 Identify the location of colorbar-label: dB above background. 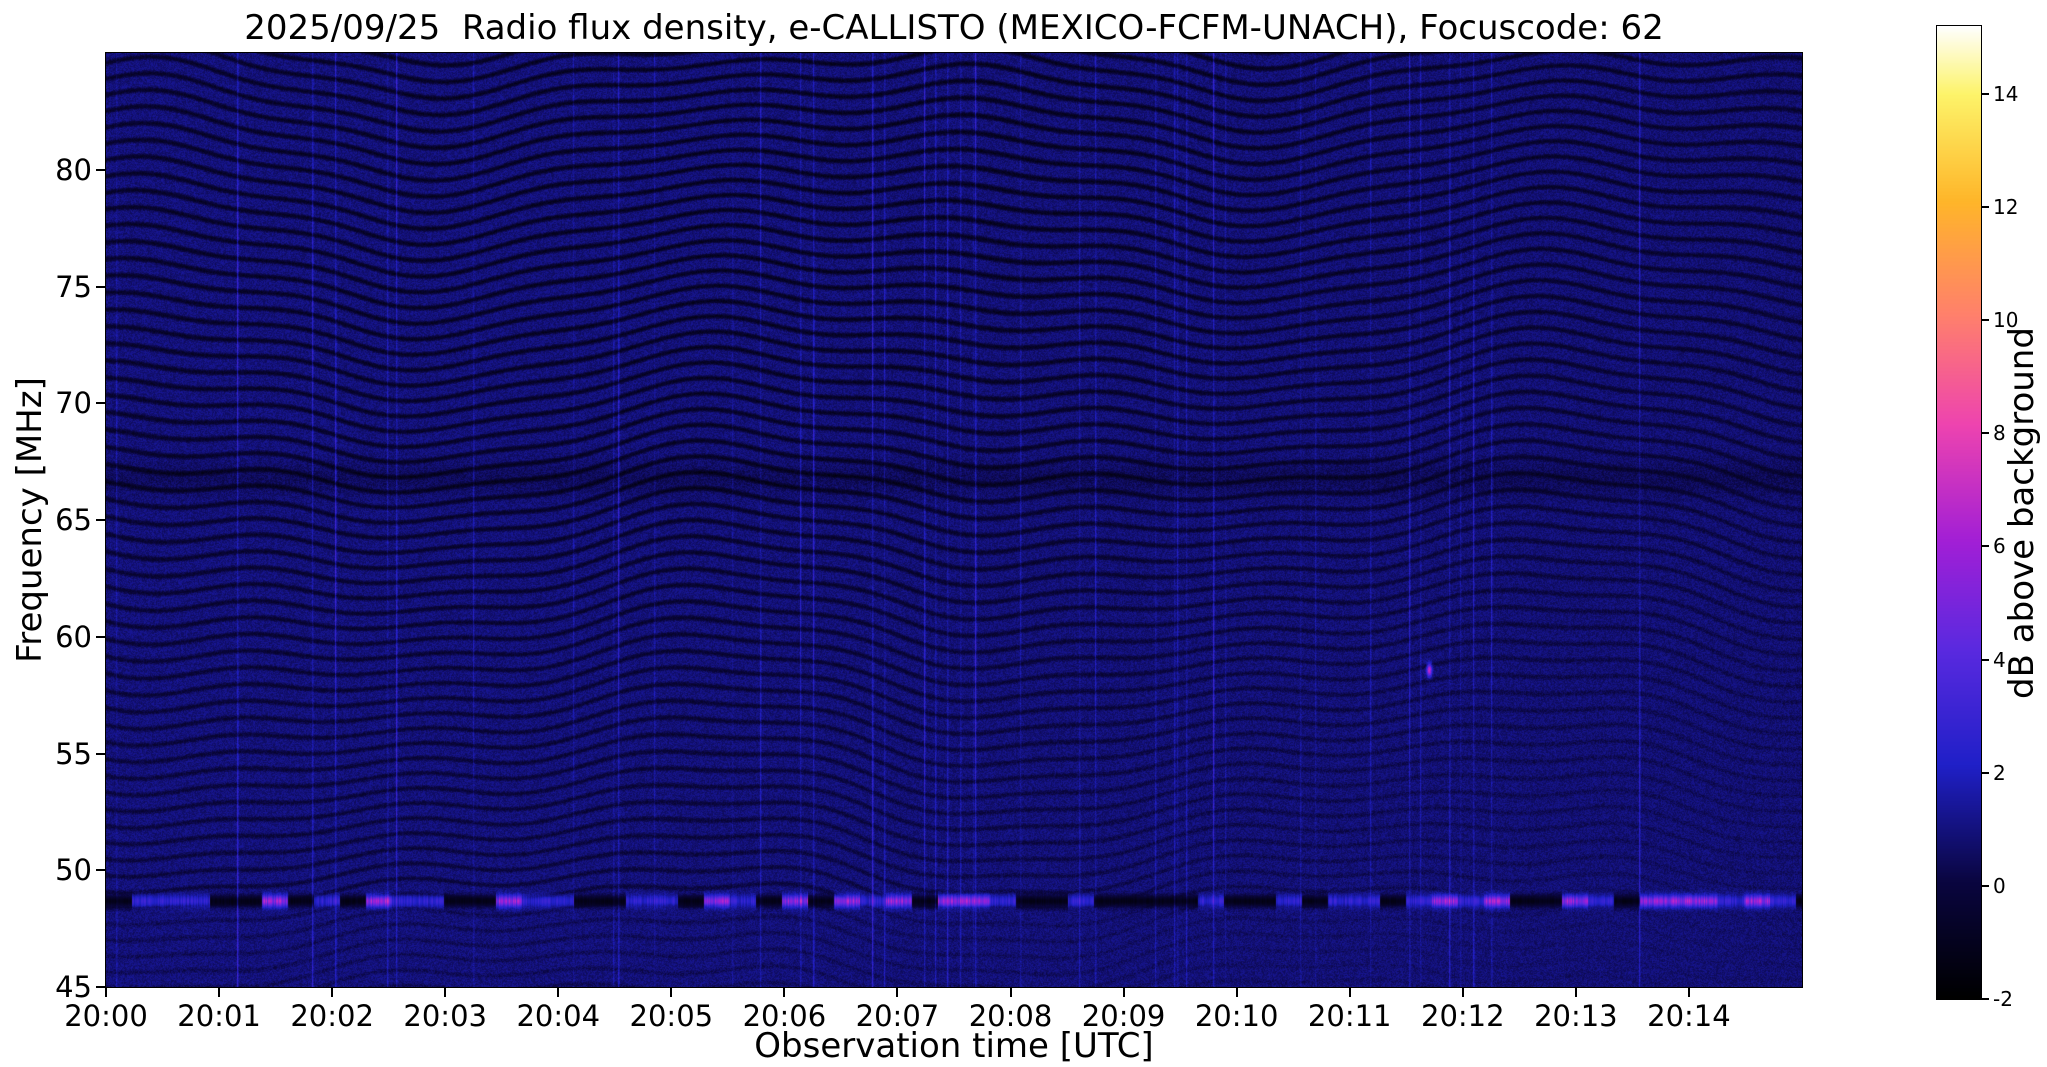
(2022, 513).